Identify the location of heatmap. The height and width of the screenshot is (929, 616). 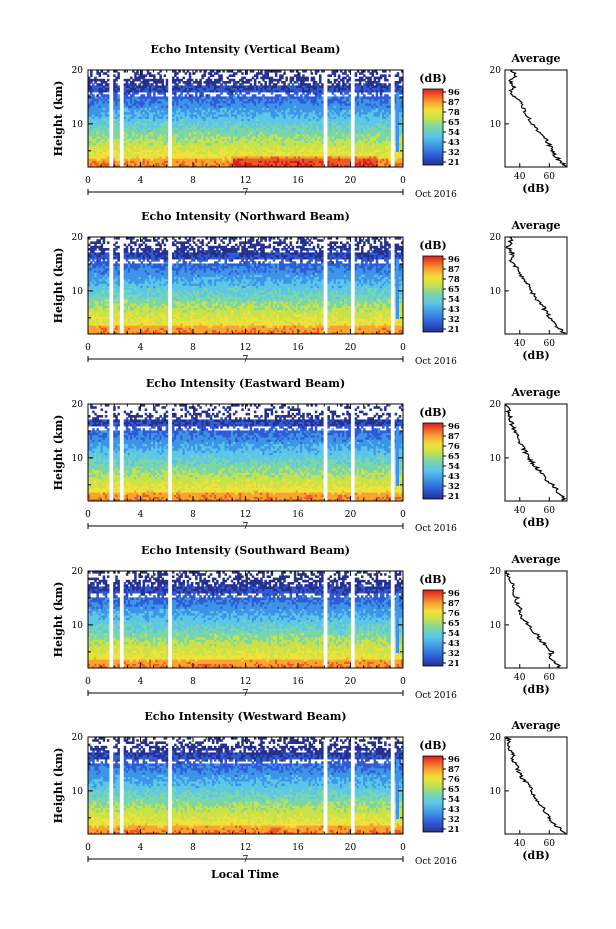
(245, 118).